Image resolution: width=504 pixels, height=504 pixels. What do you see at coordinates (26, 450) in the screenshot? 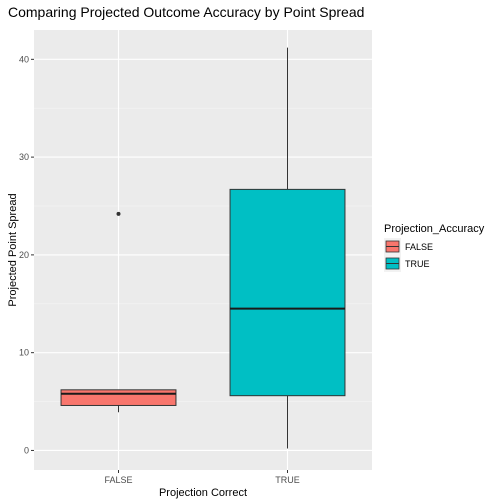
I see `y-tick-label: 0` at bounding box center [26, 450].